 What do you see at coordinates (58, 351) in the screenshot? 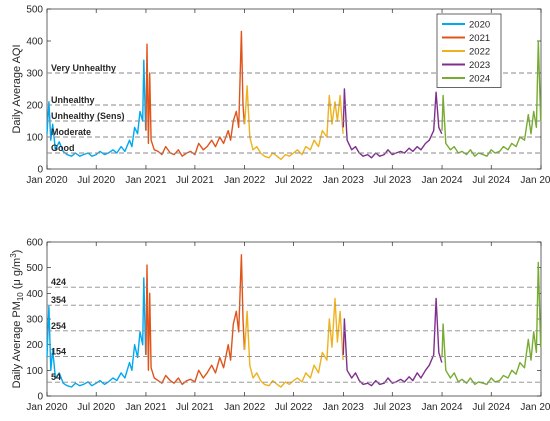
I see `reference-line-label: 154` at bounding box center [58, 351].